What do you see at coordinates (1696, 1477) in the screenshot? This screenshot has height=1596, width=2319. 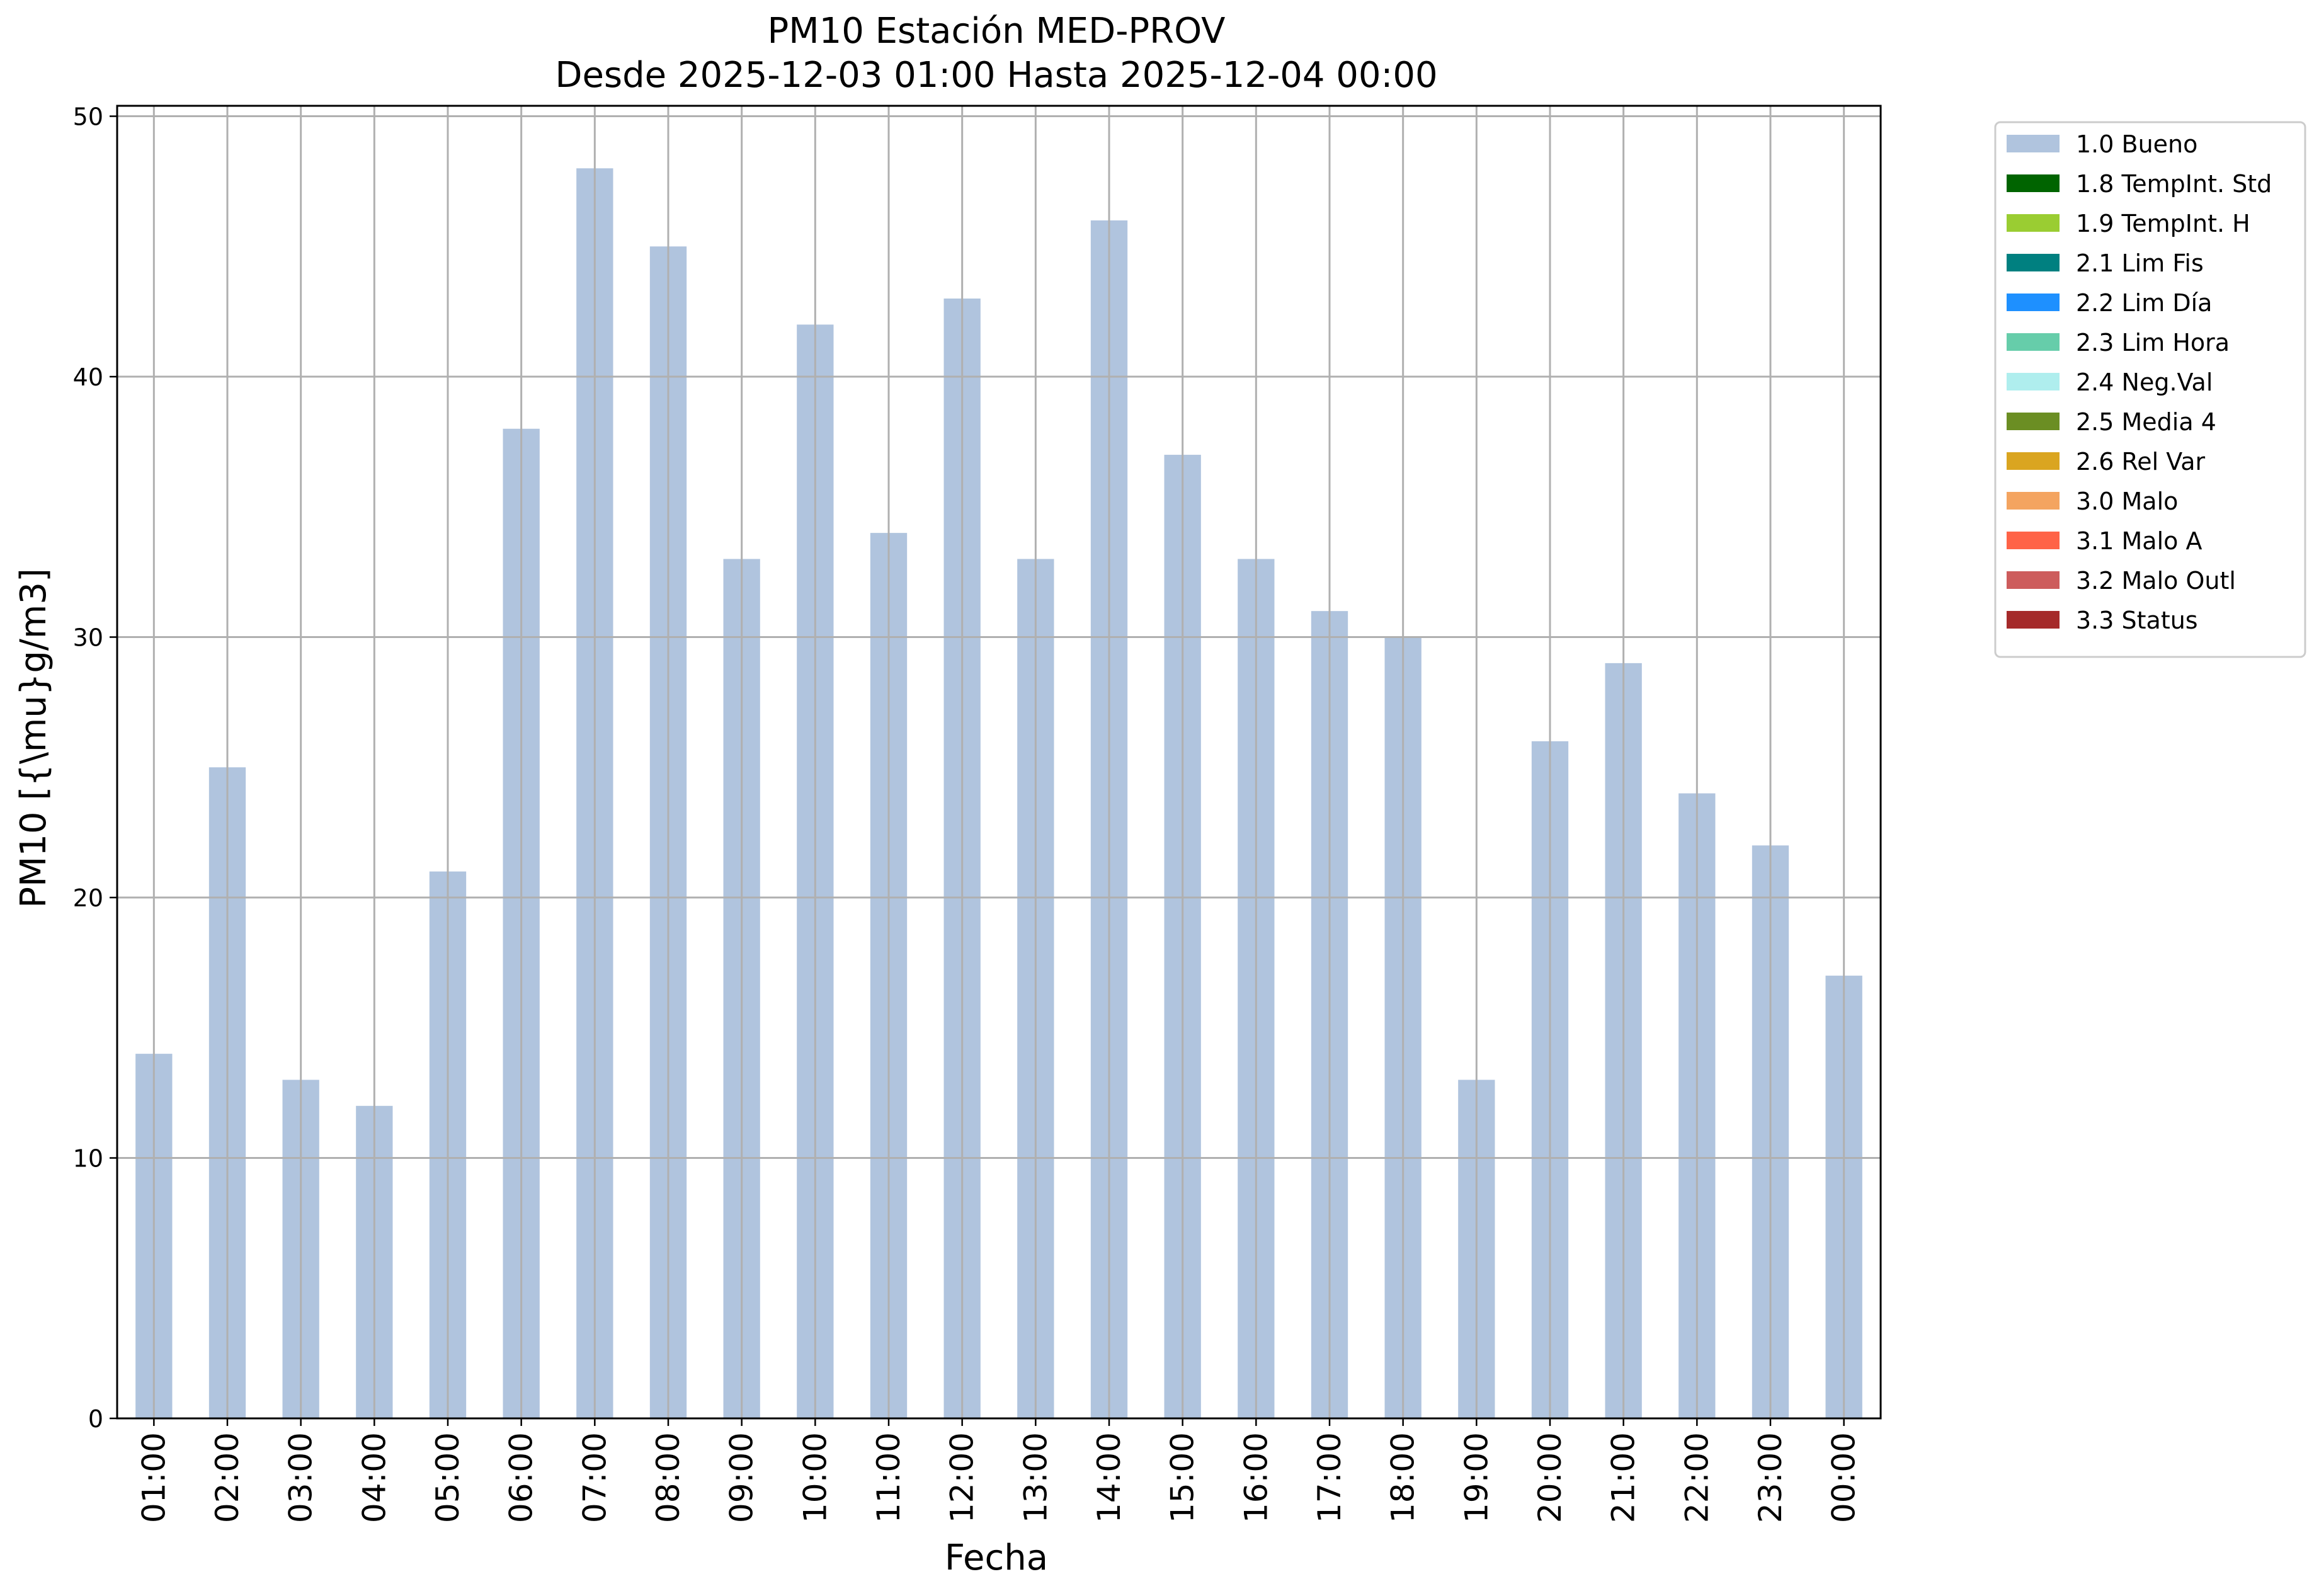 I see `x-tick-label: 22:00` at bounding box center [1696, 1477].